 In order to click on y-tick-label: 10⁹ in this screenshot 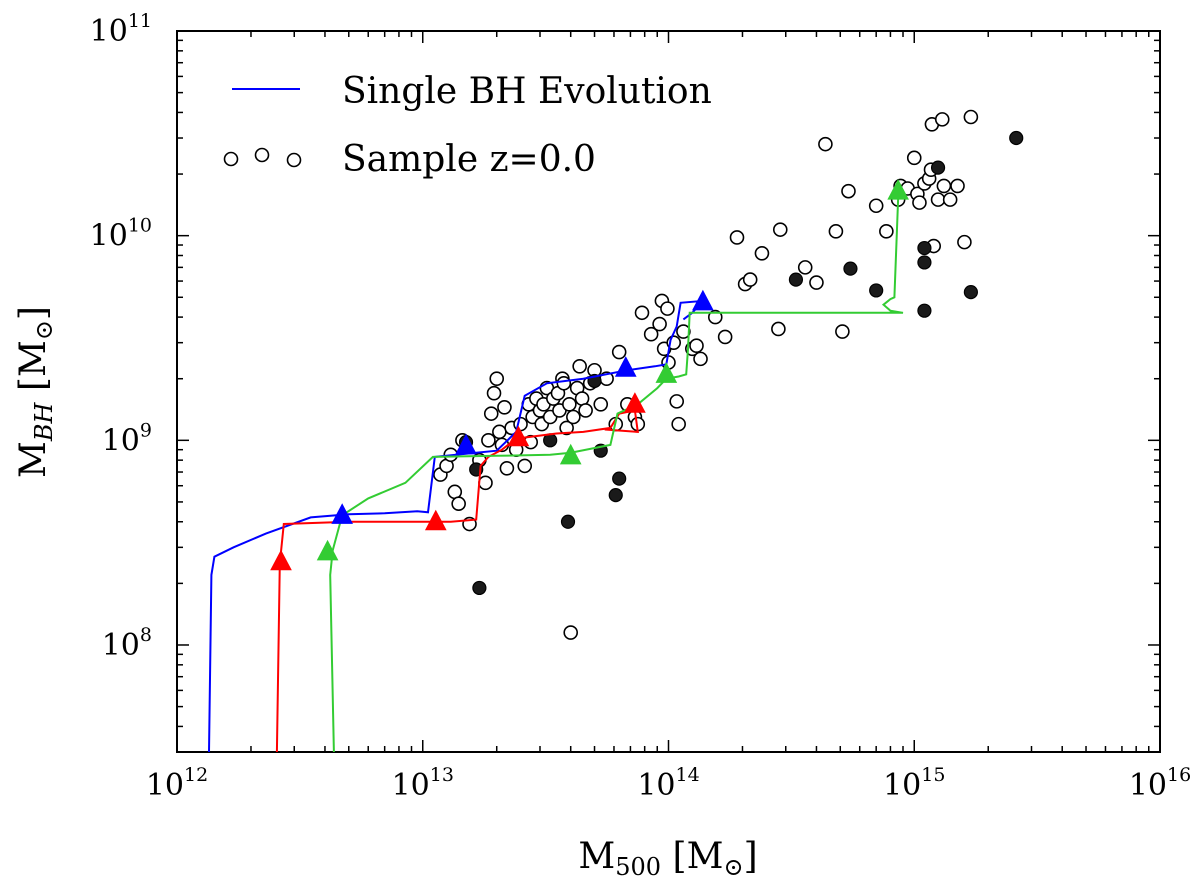, I will do `click(127, 438)`.